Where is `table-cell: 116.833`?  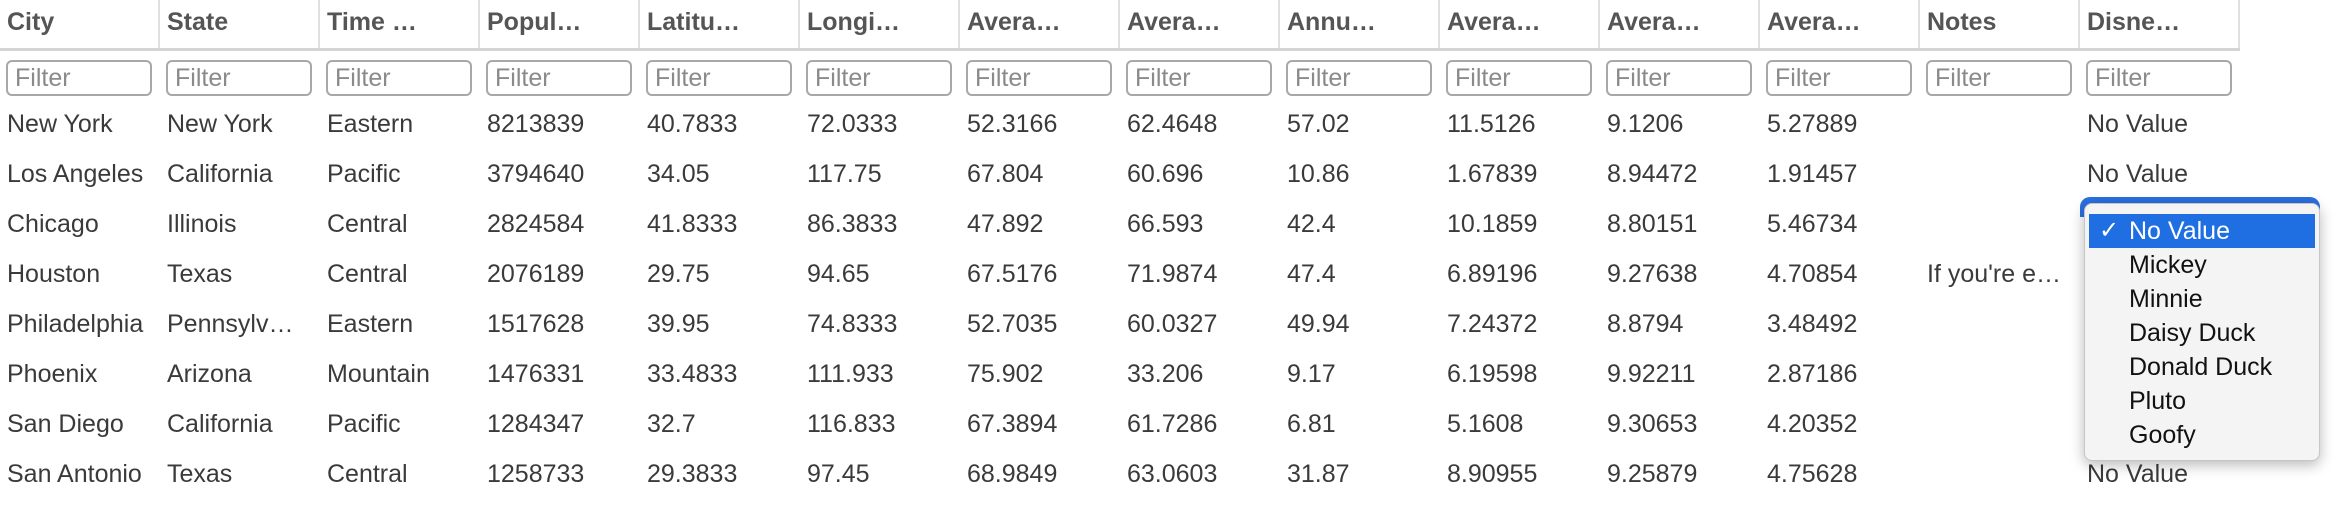 table-cell: 116.833 is located at coordinates (851, 424).